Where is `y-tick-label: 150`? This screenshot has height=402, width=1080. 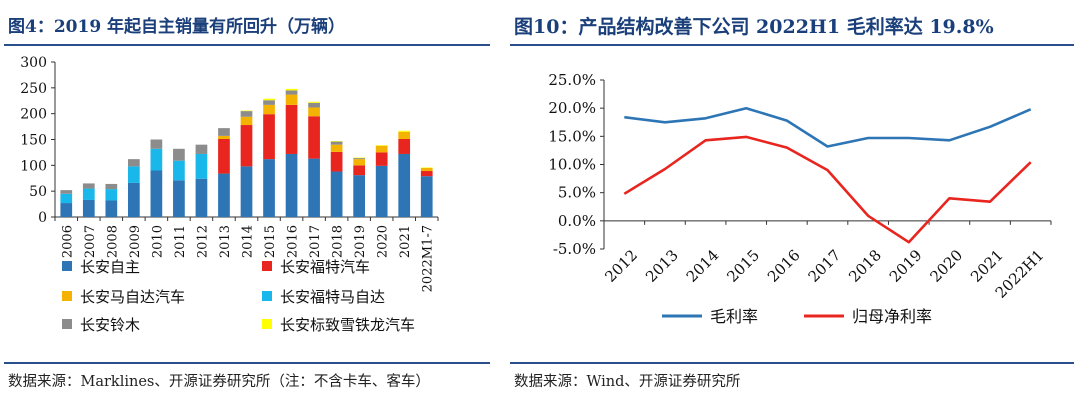 y-tick-label: 150 is located at coordinates (33, 141).